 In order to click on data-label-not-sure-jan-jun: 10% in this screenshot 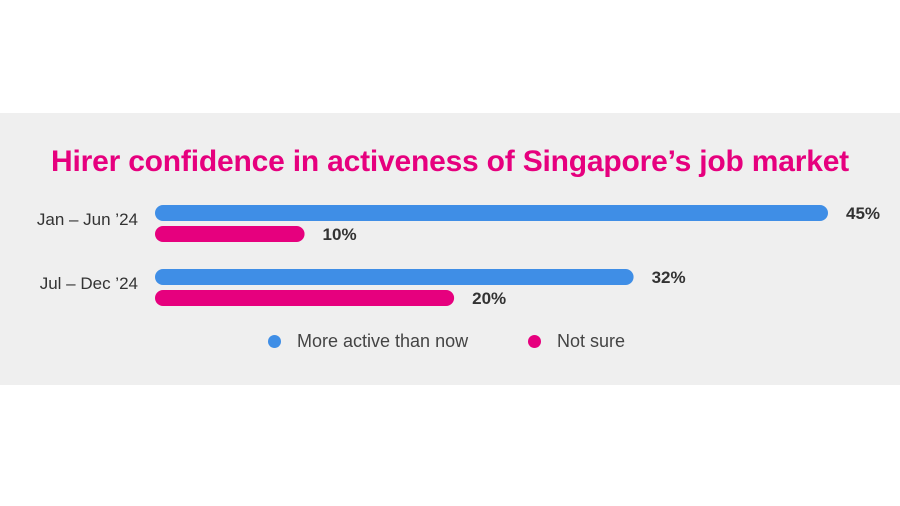, I will do `click(340, 234)`.